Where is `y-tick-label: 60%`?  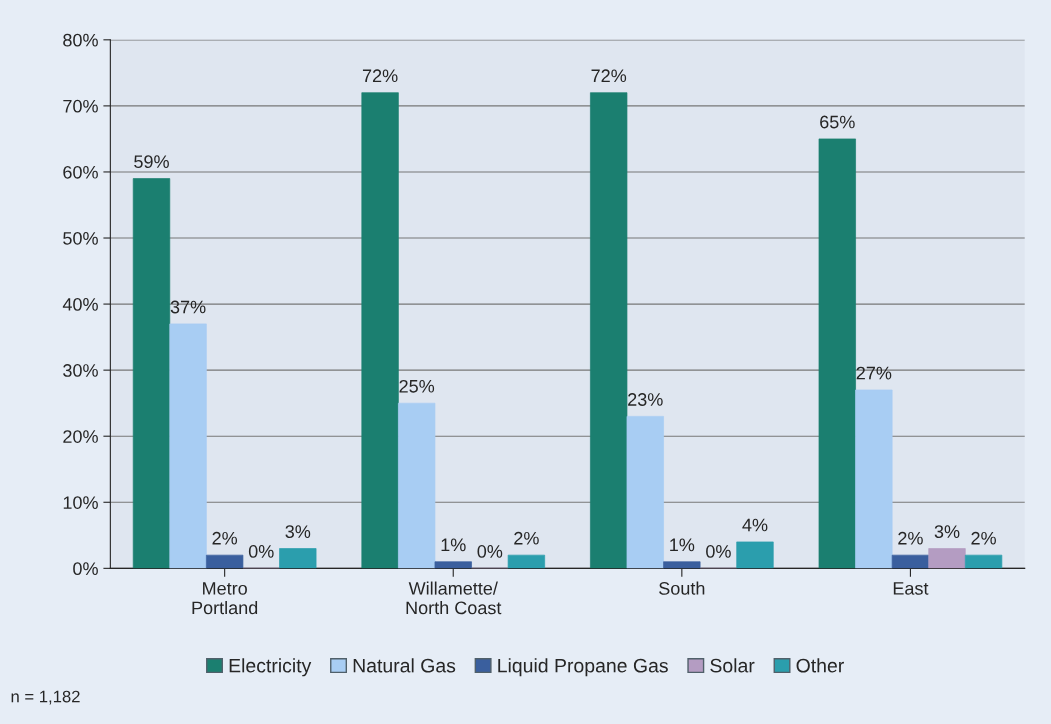 y-tick-label: 60% is located at coordinates (80, 172).